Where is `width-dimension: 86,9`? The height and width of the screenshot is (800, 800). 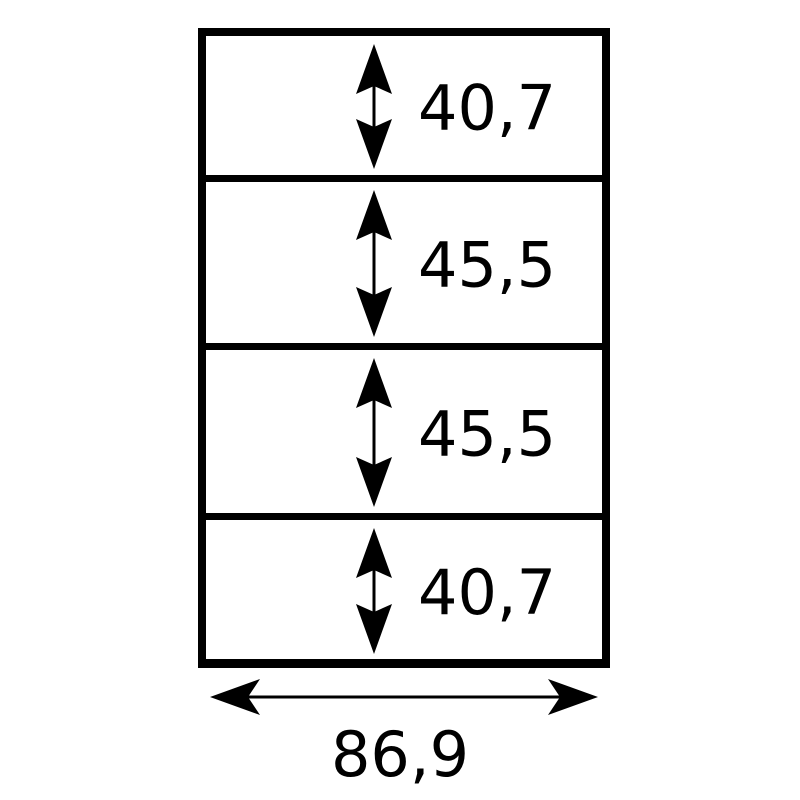 width-dimension: 86,9 is located at coordinates (404, 735).